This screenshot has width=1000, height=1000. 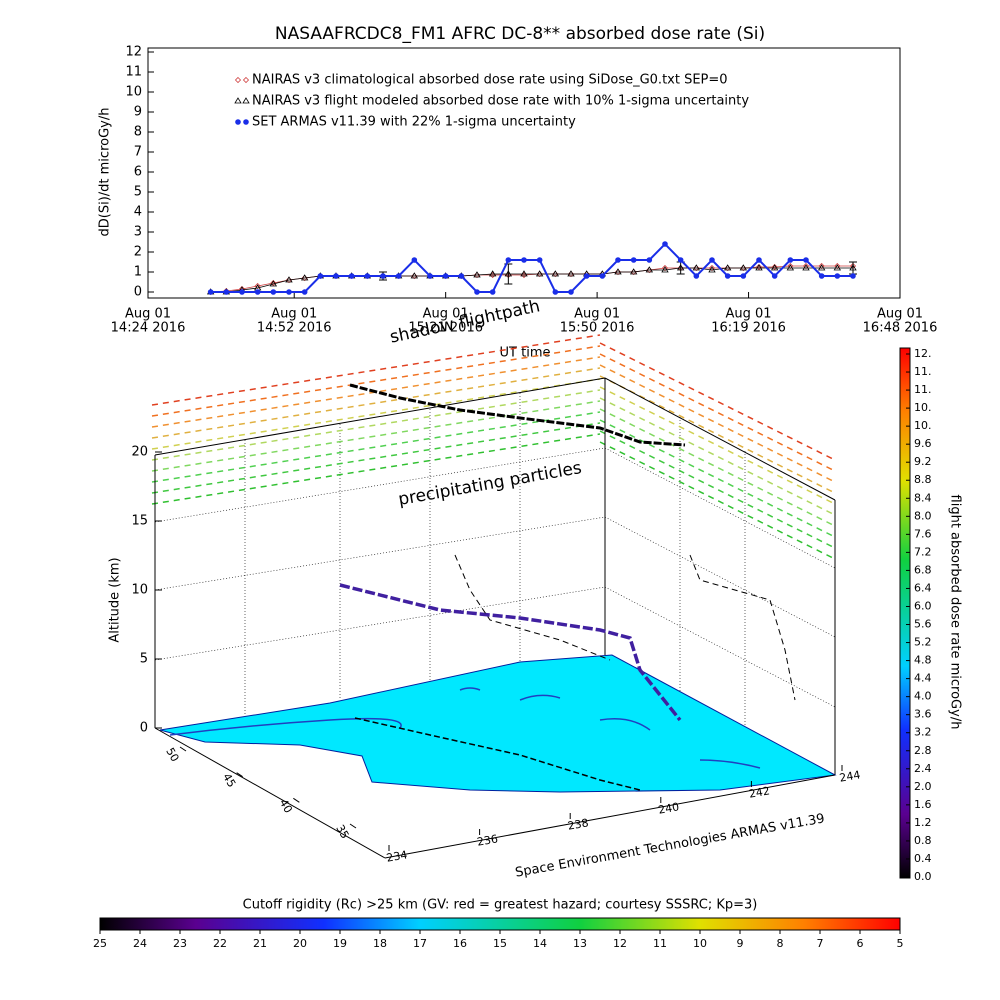 I want to click on y-tick-label: 6, so click(x=138, y=172).